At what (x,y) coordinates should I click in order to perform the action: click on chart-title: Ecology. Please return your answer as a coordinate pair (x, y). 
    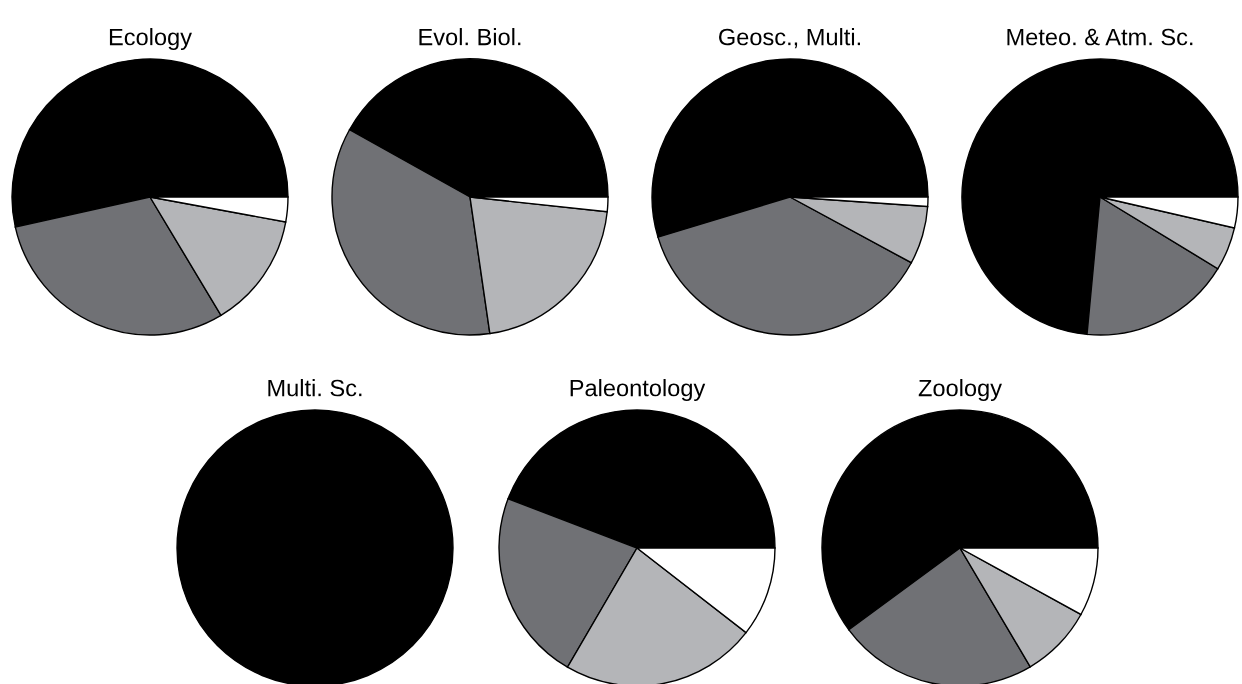
    Looking at the image, I should click on (150, 39).